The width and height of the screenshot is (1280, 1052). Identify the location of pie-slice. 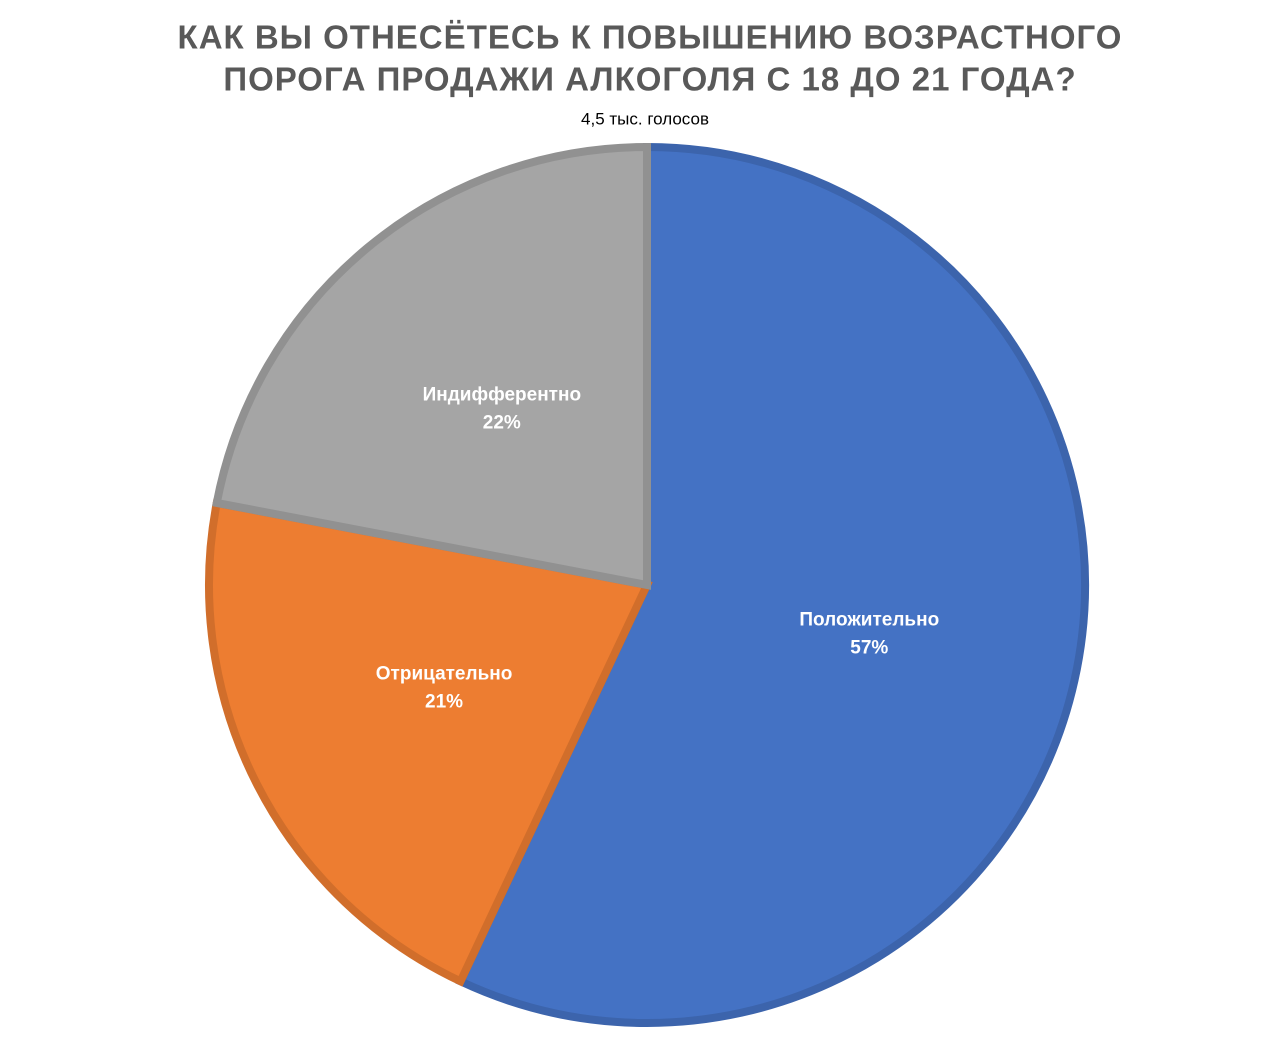
(431, 366).